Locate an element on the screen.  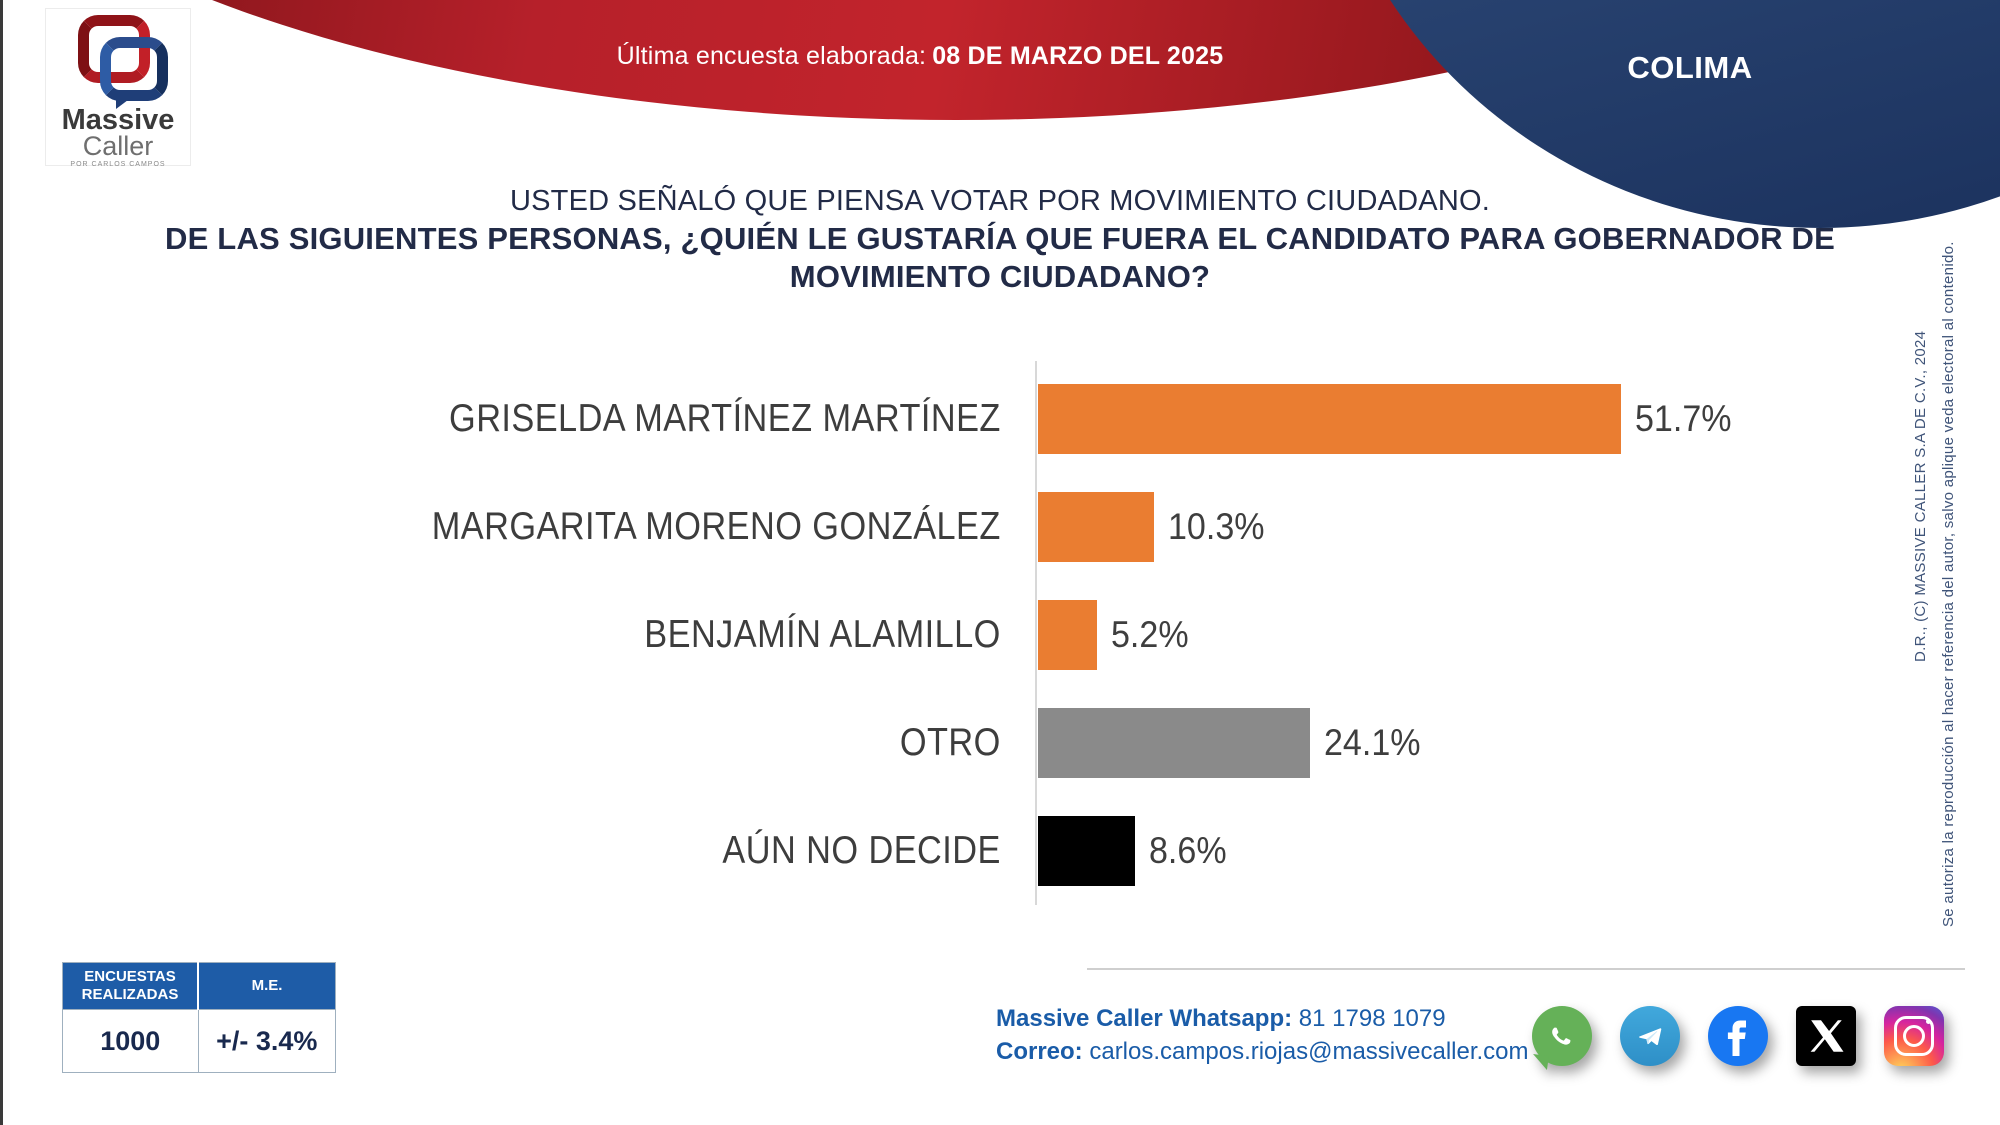
email-address: carlos.campos.riojas@massivecaller.com is located at coordinates (1309, 1051).